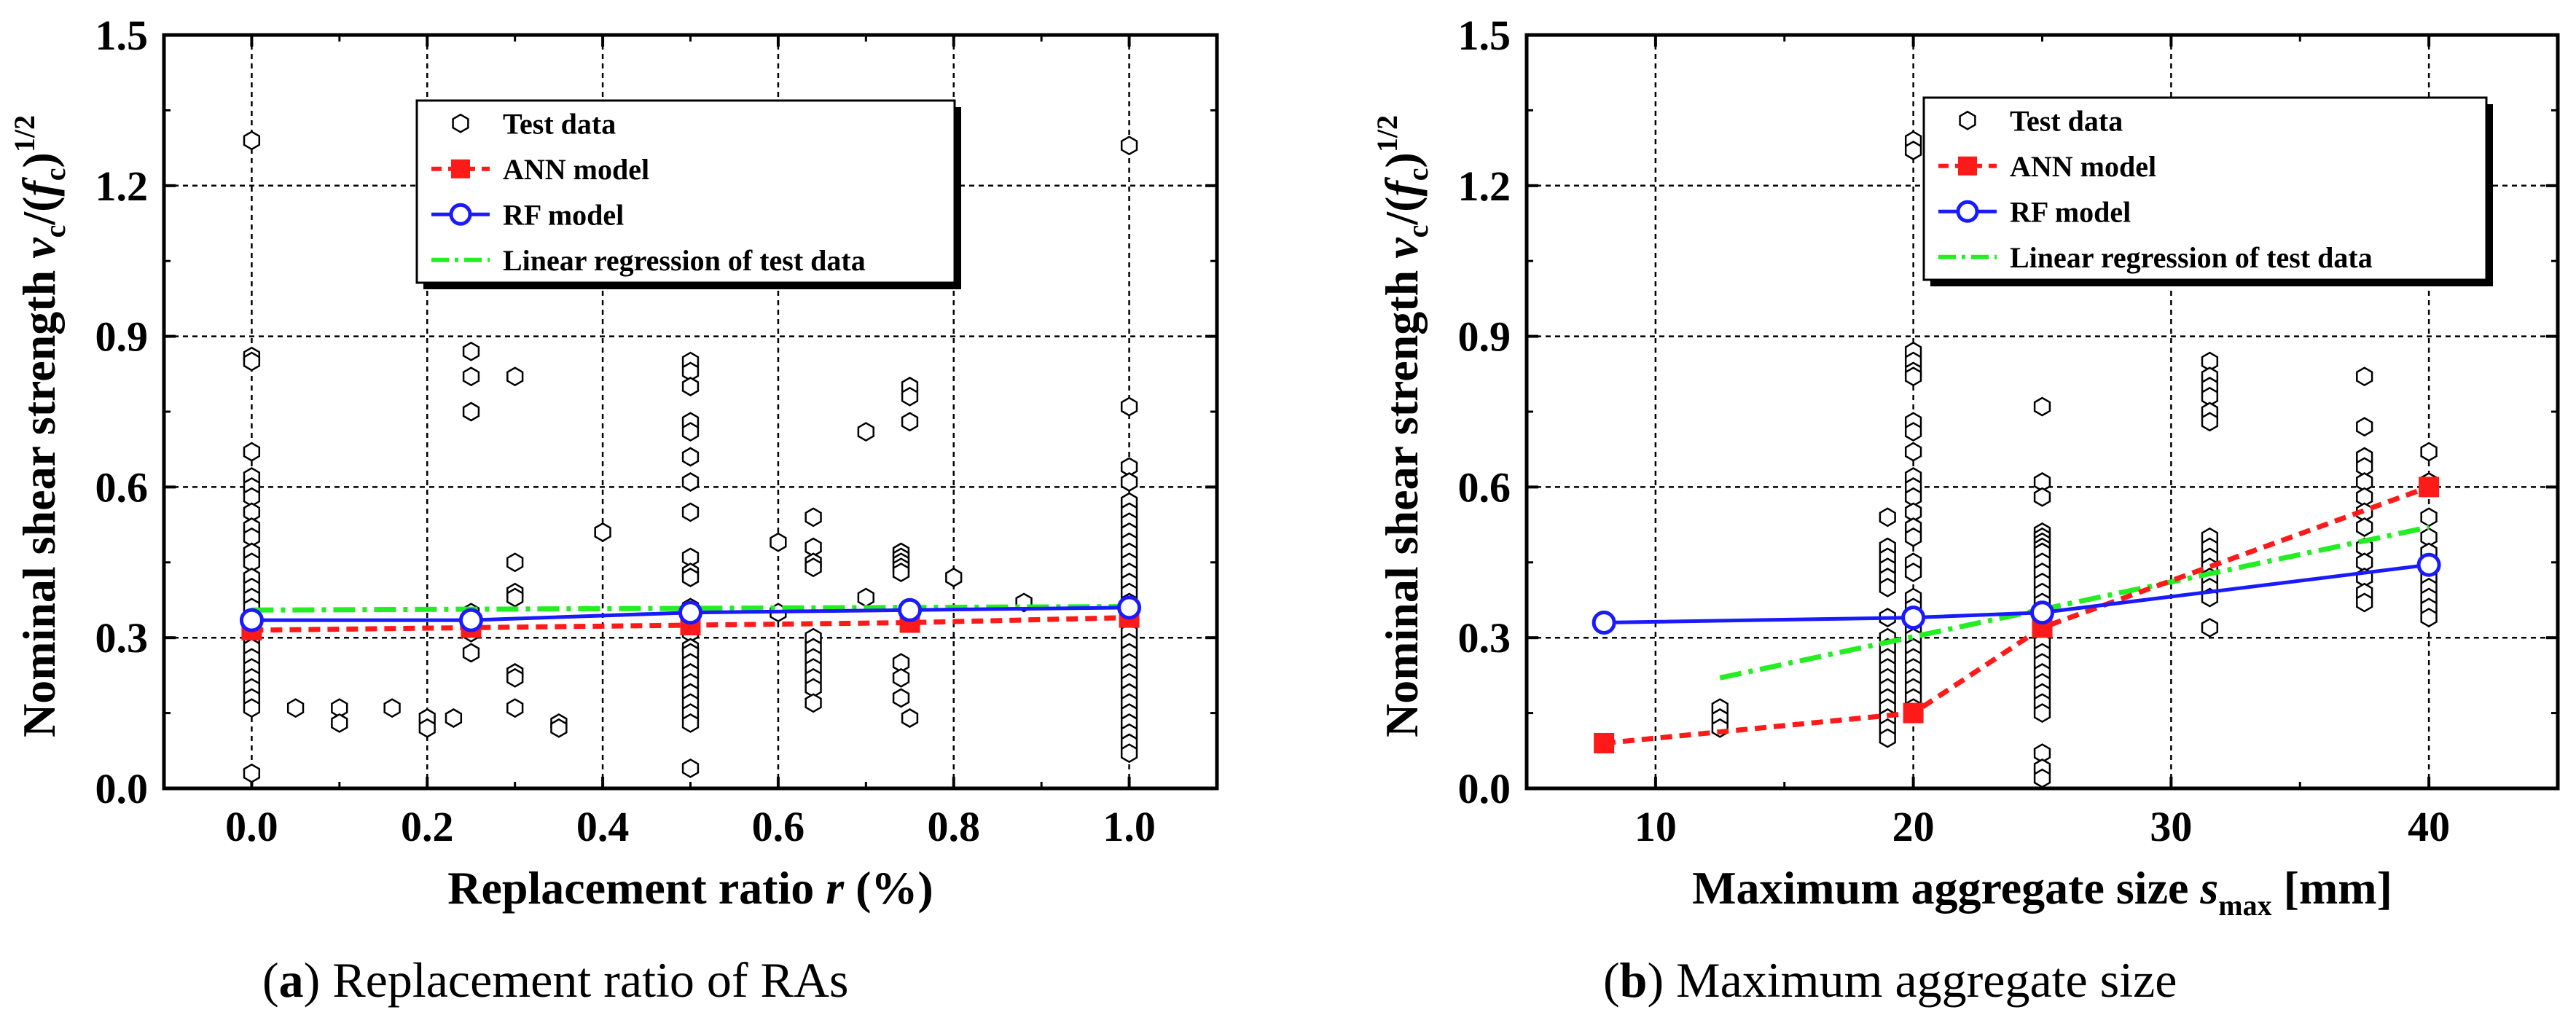 Image resolution: width=2576 pixels, height=1023 pixels. What do you see at coordinates (954, 826) in the screenshot?
I see `x-tick-label: 0.8` at bounding box center [954, 826].